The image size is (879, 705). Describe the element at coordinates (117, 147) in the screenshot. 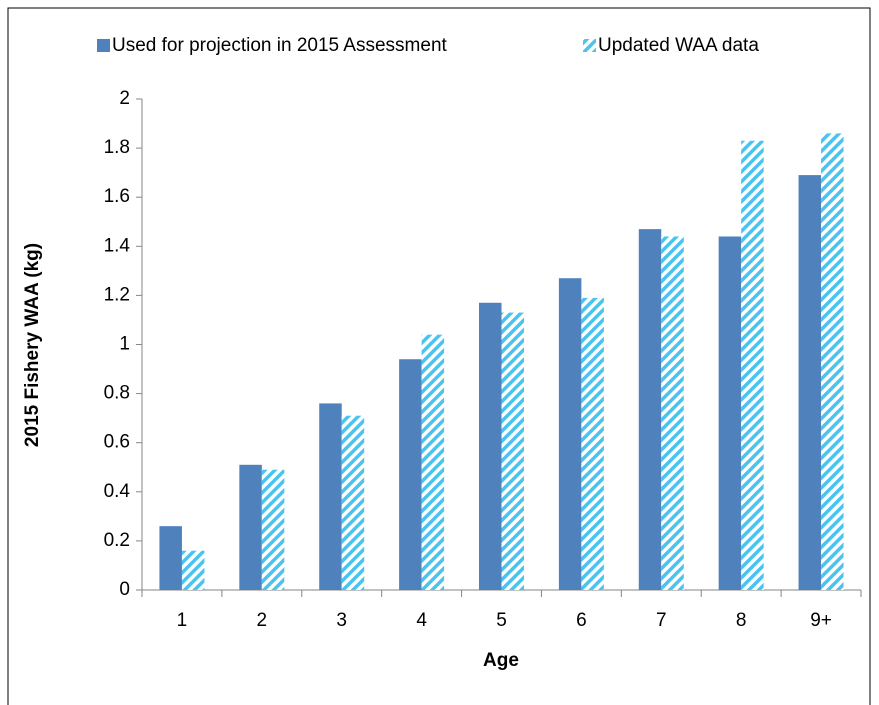

I see `y-tick-label: 1.8` at that location.